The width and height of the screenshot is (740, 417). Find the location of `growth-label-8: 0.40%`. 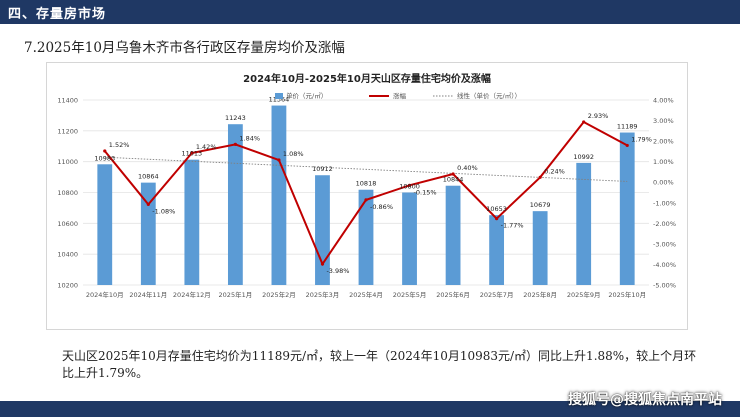

growth-label-8: 0.40% is located at coordinates (467, 168).